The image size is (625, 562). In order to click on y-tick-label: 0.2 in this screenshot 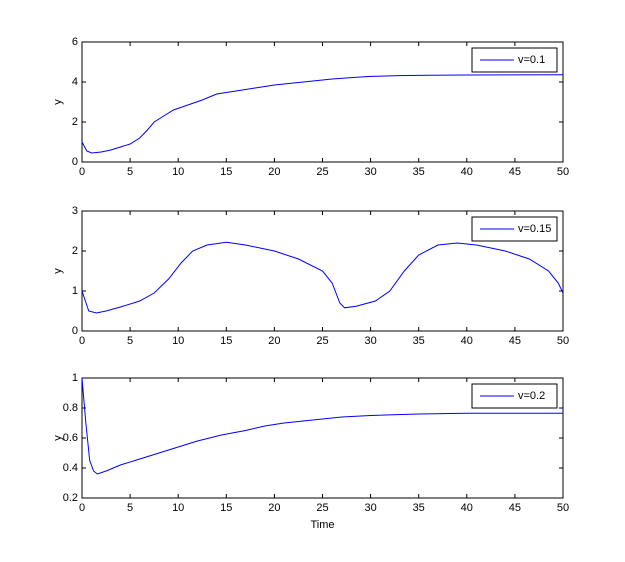, I will do `click(70, 498)`.